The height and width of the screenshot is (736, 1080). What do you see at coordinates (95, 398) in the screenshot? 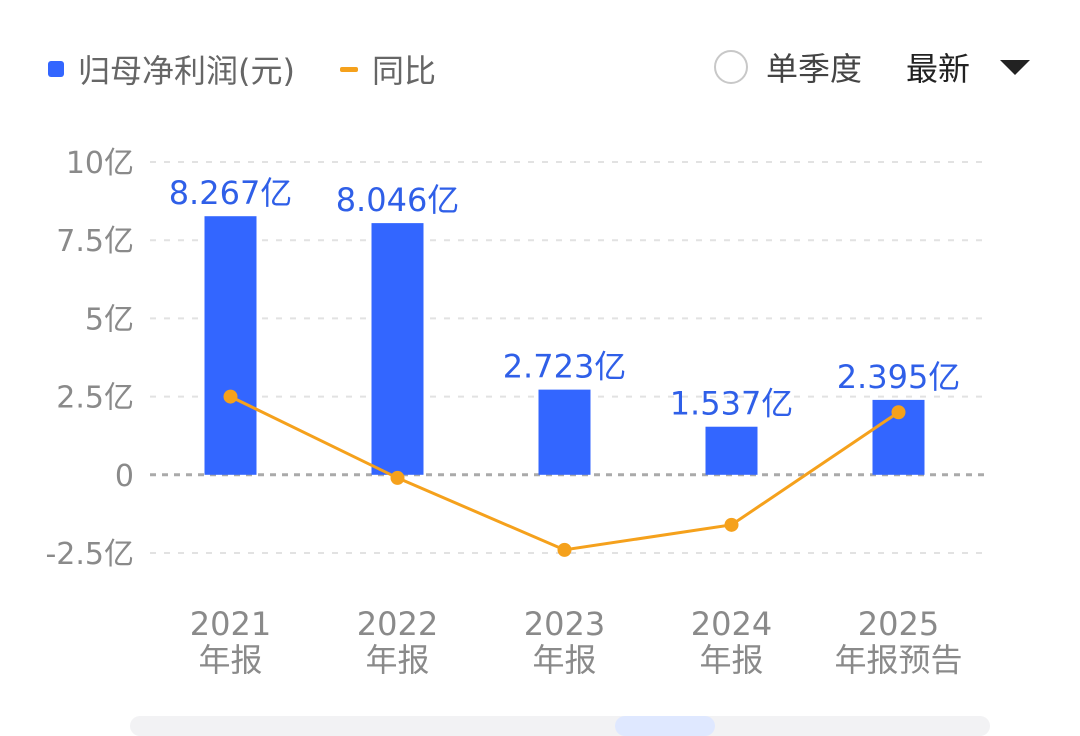
I see `y-tick-label: 2.5亿` at bounding box center [95, 398].